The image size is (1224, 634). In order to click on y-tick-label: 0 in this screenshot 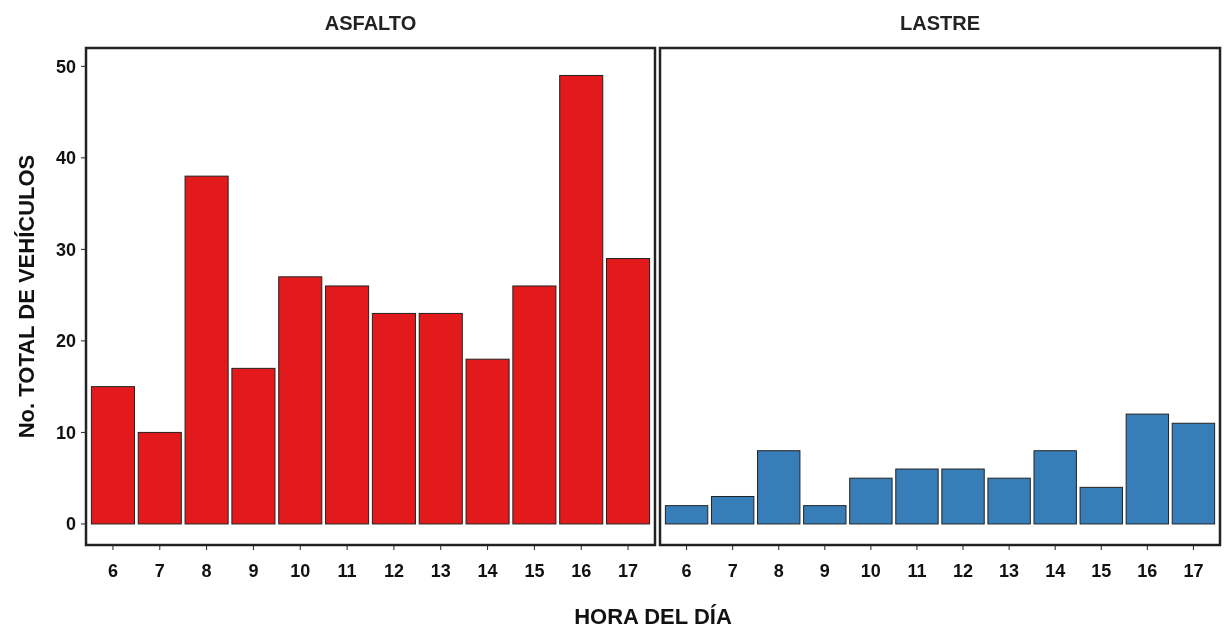, I will do `click(70, 524)`.